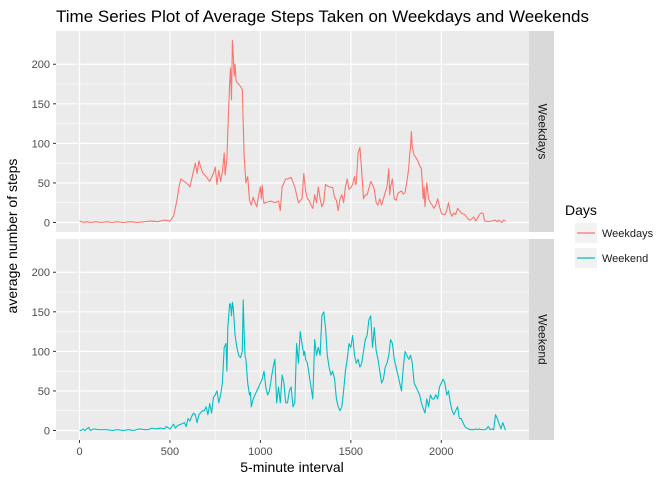 This screenshot has height=480, width=672. I want to click on legend: Days Weekdays Weekend, so click(609, 235).